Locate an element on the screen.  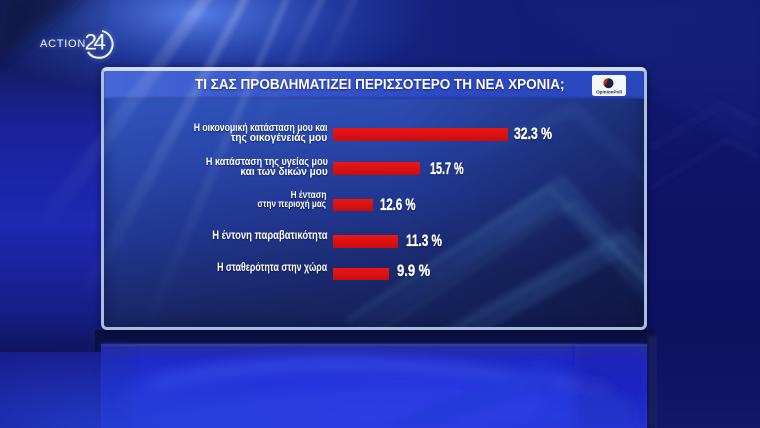
svg-text: ACTION is located at coordinates (63, 44).